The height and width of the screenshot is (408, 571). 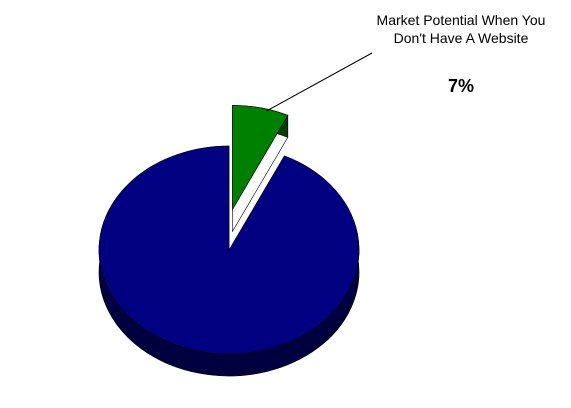 I want to click on callout-percentage: 7%, so click(x=460, y=86).